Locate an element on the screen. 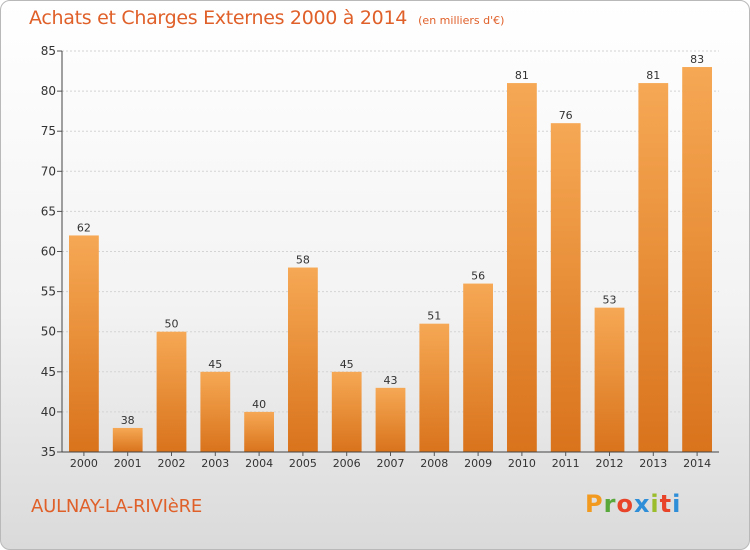  x-tick-label-2013: 2013 is located at coordinates (653, 463).